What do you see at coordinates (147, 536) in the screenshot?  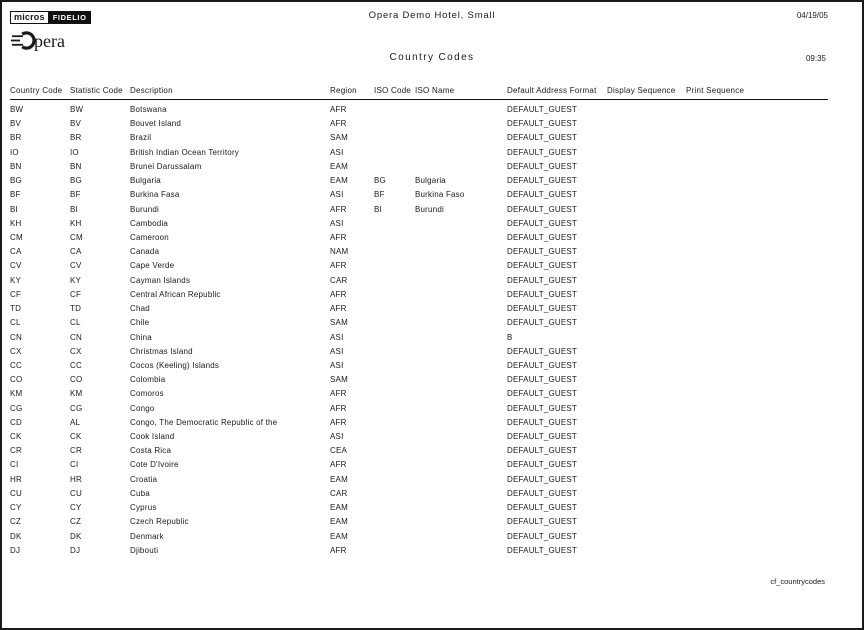 I see `table-cell: Denmark` at bounding box center [147, 536].